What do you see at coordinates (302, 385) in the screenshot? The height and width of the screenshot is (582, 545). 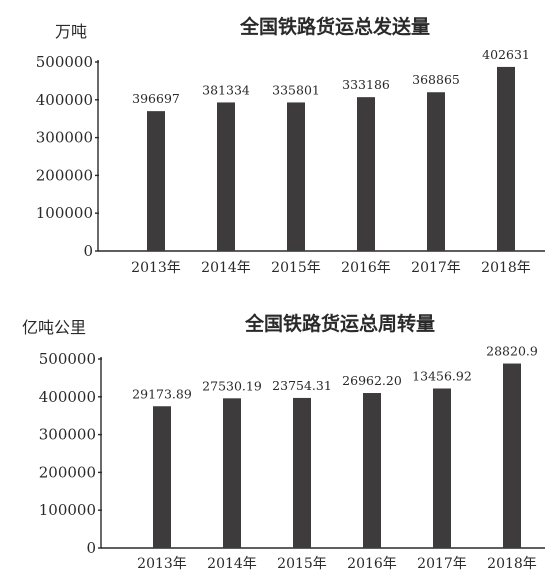 I see `data-label: 23754.31` at bounding box center [302, 385].